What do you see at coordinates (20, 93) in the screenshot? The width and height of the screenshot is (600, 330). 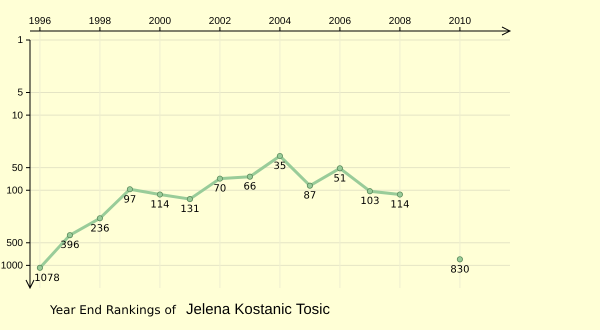 I see `y-tick-label: 5` at bounding box center [20, 93].